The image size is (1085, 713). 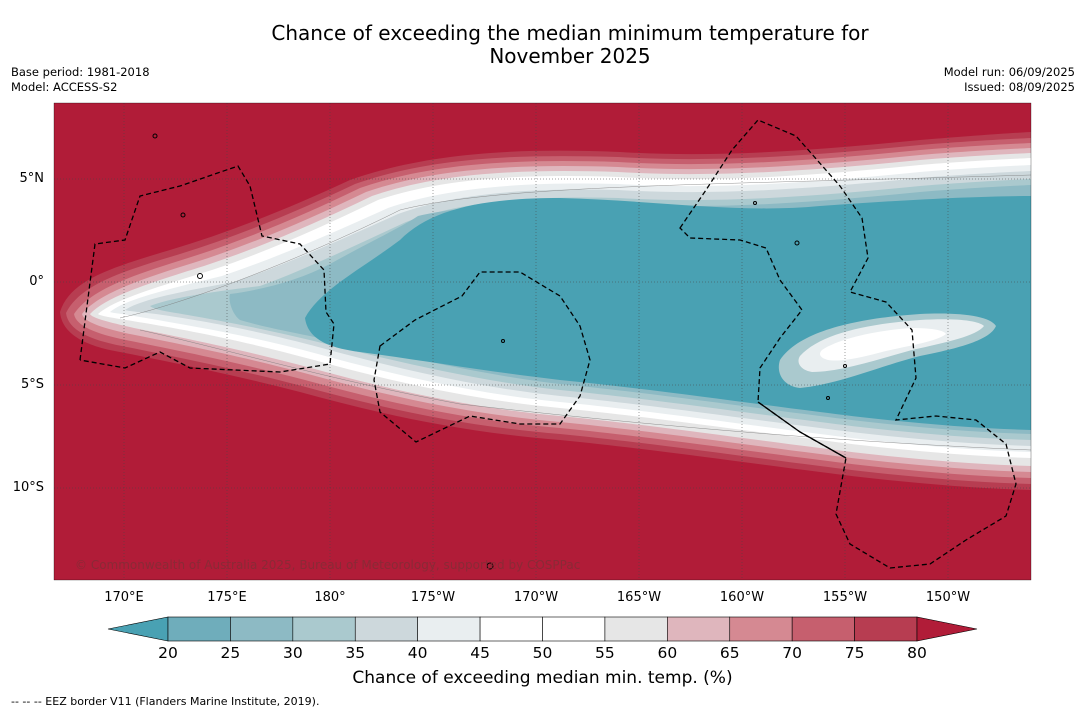 What do you see at coordinates (138, 629) in the screenshot?
I see `colorbar-arrow-low` at bounding box center [138, 629].